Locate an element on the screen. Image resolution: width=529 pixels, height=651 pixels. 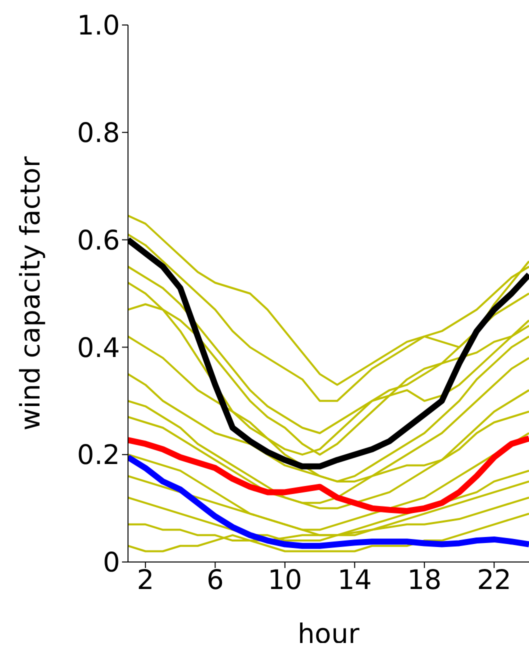
y-tick-label: 0.6 is located at coordinates (98, 240).